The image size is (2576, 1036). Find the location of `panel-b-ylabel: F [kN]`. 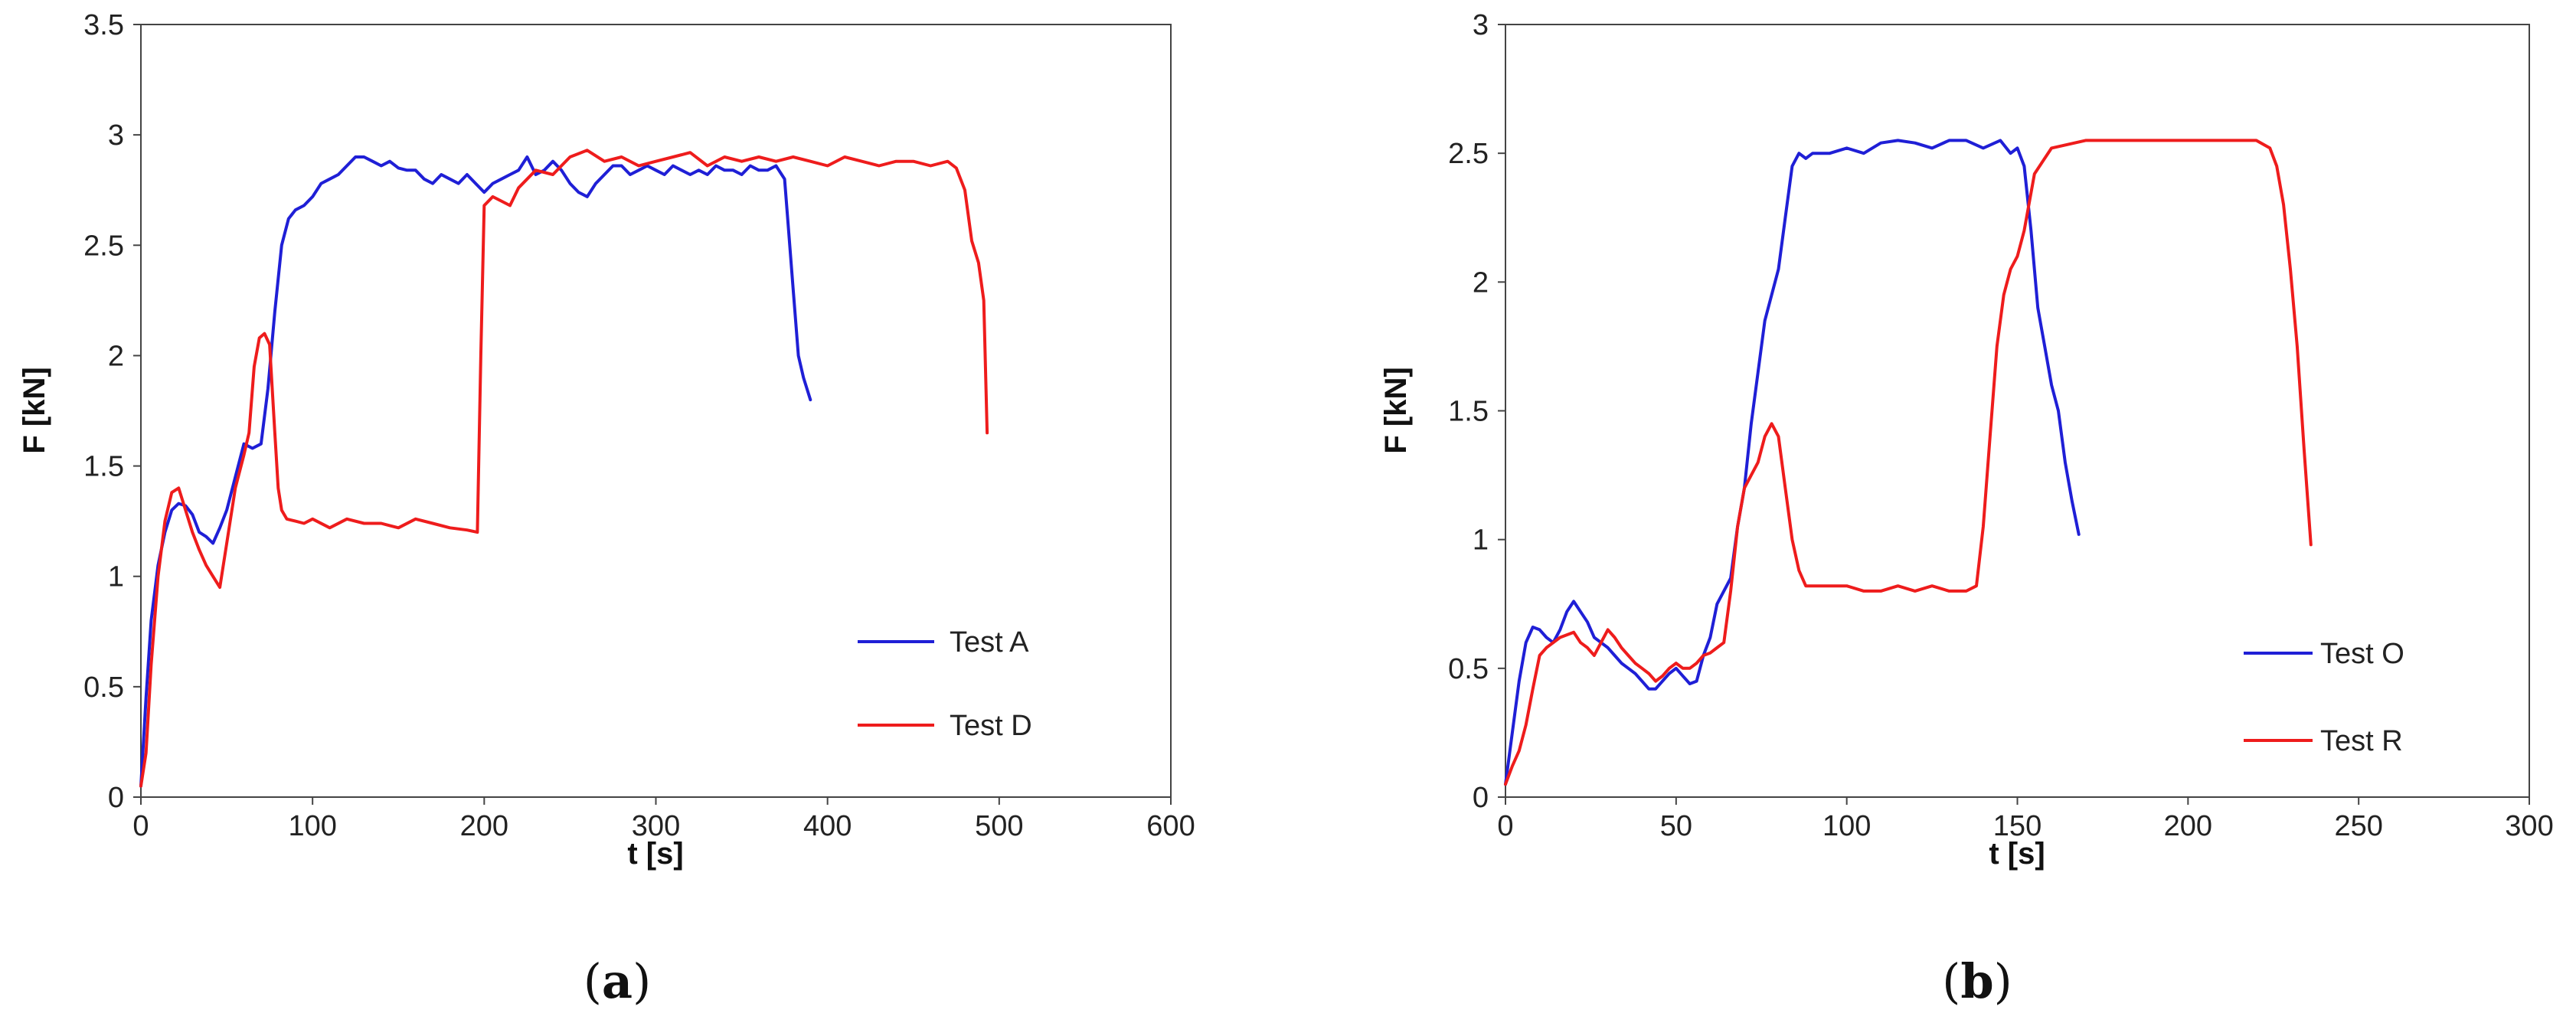

panel-b-ylabel: F [kN] is located at coordinates (1396, 410).